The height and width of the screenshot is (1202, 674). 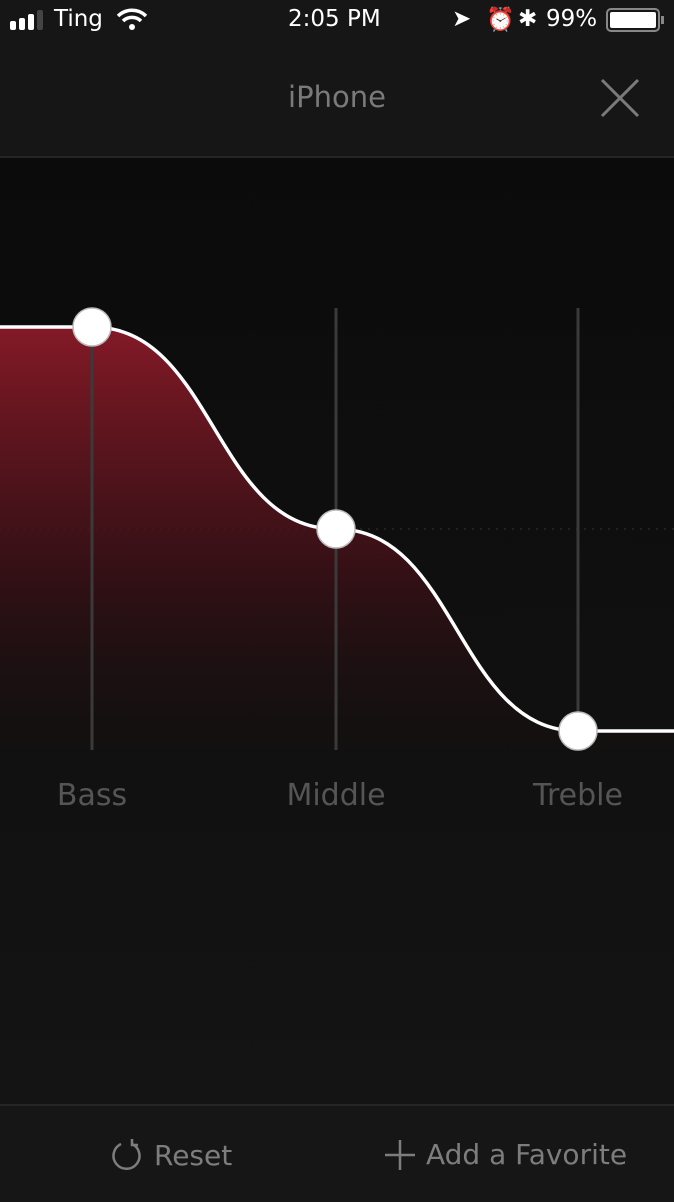 I want to click on band-label-bass: Bass, so click(x=92, y=795).